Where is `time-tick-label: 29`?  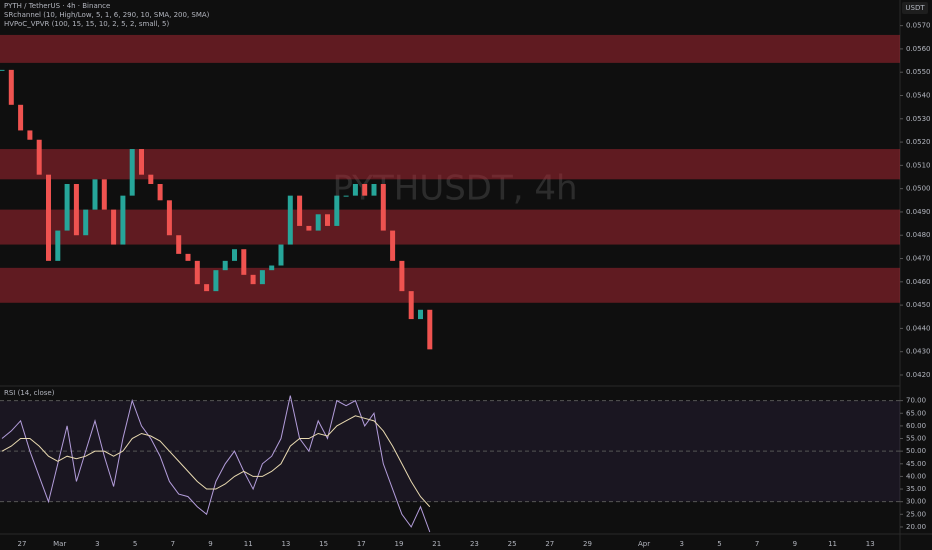
time-tick-label: 29 is located at coordinates (587, 544).